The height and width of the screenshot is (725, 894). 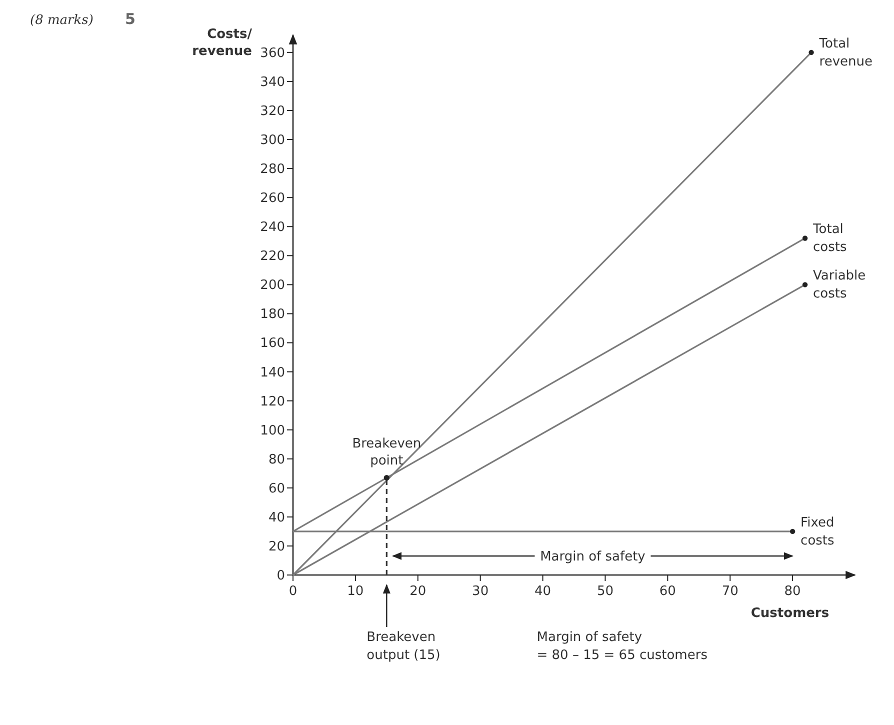 I want to click on x-tick-label: 80, so click(x=792, y=591).